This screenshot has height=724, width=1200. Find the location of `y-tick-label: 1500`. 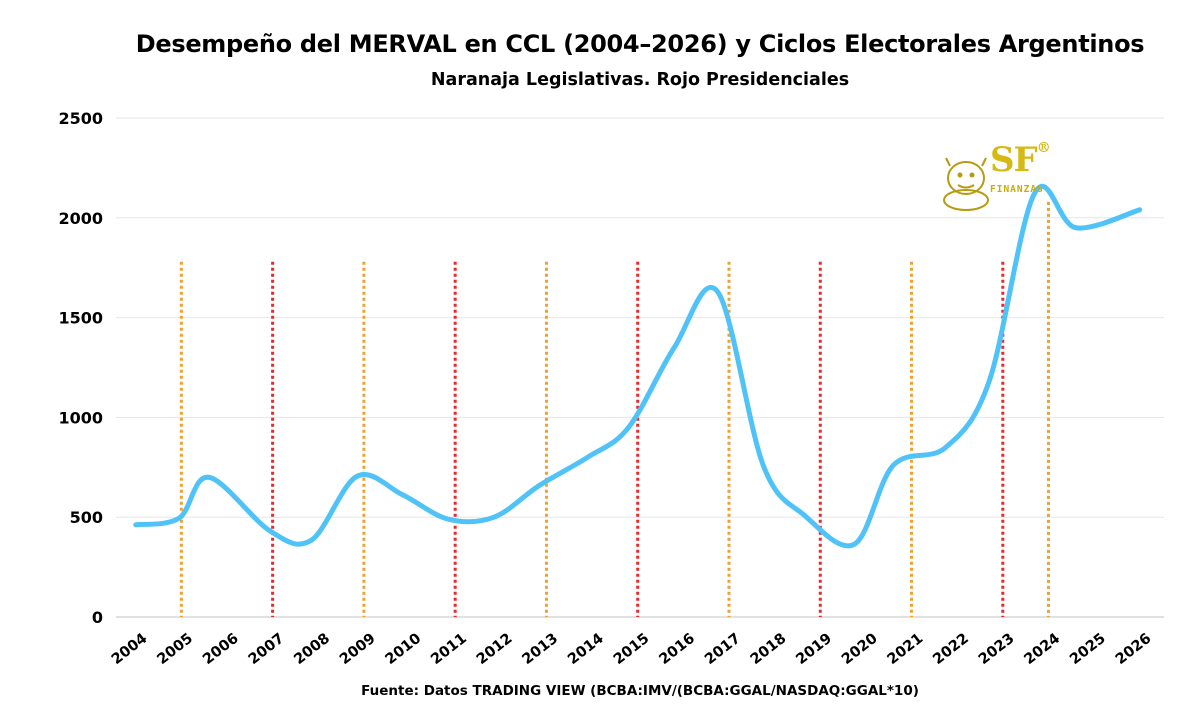

y-tick-label: 1500 is located at coordinates (80, 318).